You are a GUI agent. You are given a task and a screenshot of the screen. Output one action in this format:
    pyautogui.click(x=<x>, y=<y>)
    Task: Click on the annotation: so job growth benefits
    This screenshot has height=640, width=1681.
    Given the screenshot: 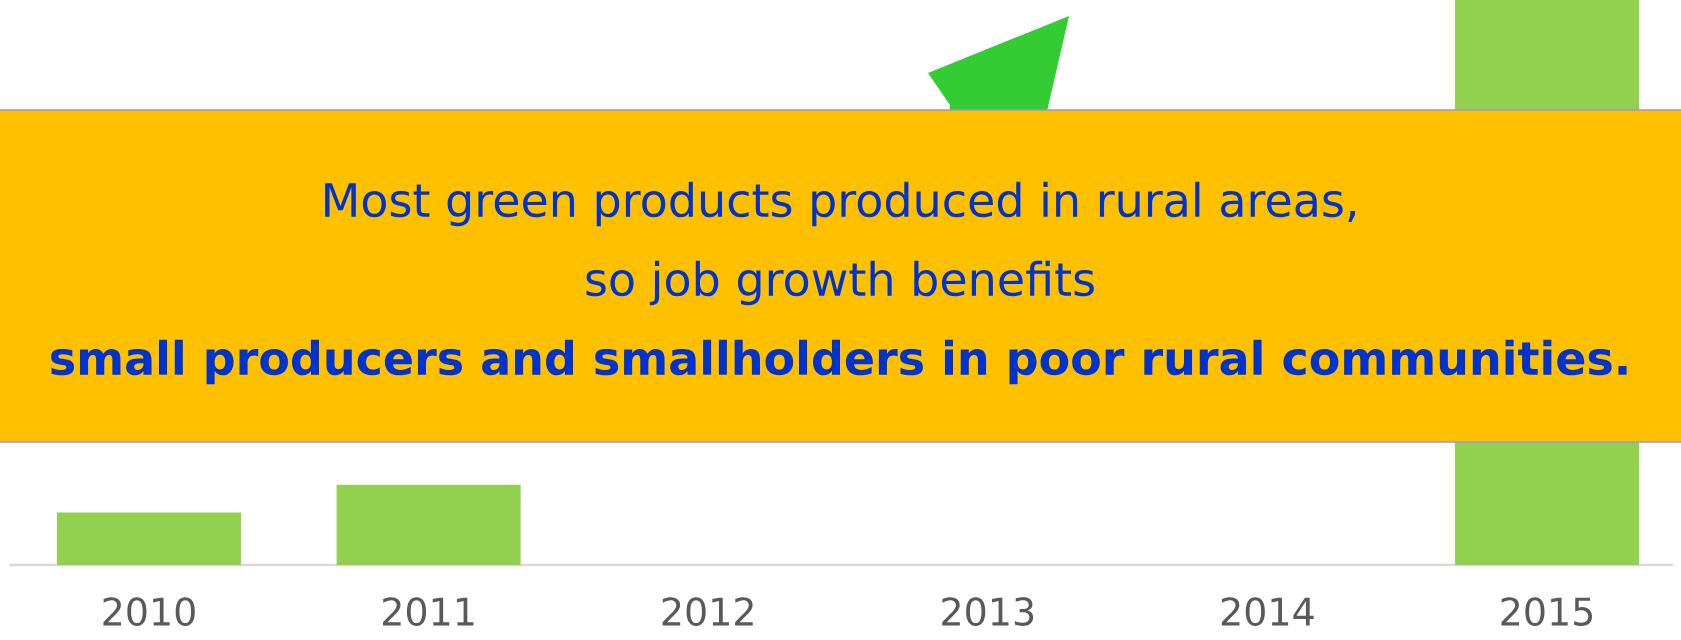 What is the action you would take?
    pyautogui.click(x=840, y=283)
    